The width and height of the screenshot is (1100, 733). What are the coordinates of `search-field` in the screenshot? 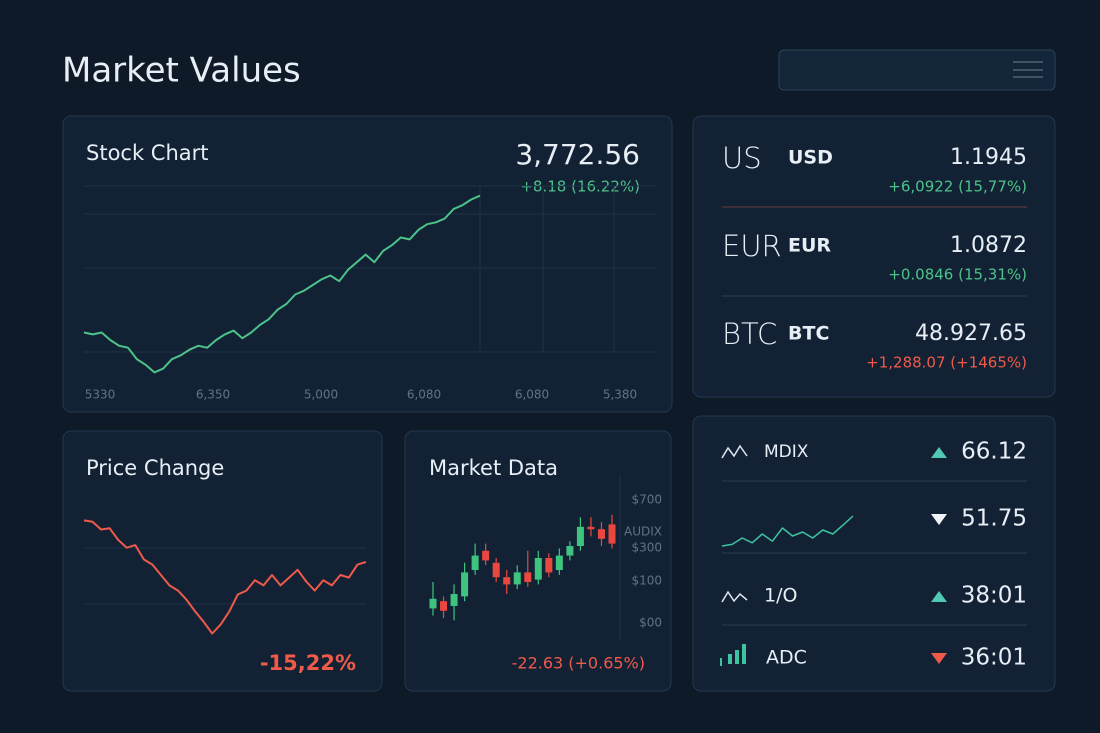 It's located at (917, 70).